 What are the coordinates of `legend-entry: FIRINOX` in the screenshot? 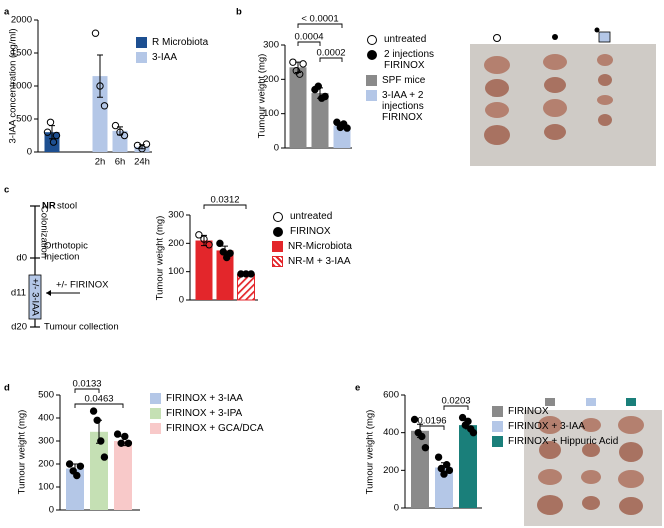 It's located at (322, 231).